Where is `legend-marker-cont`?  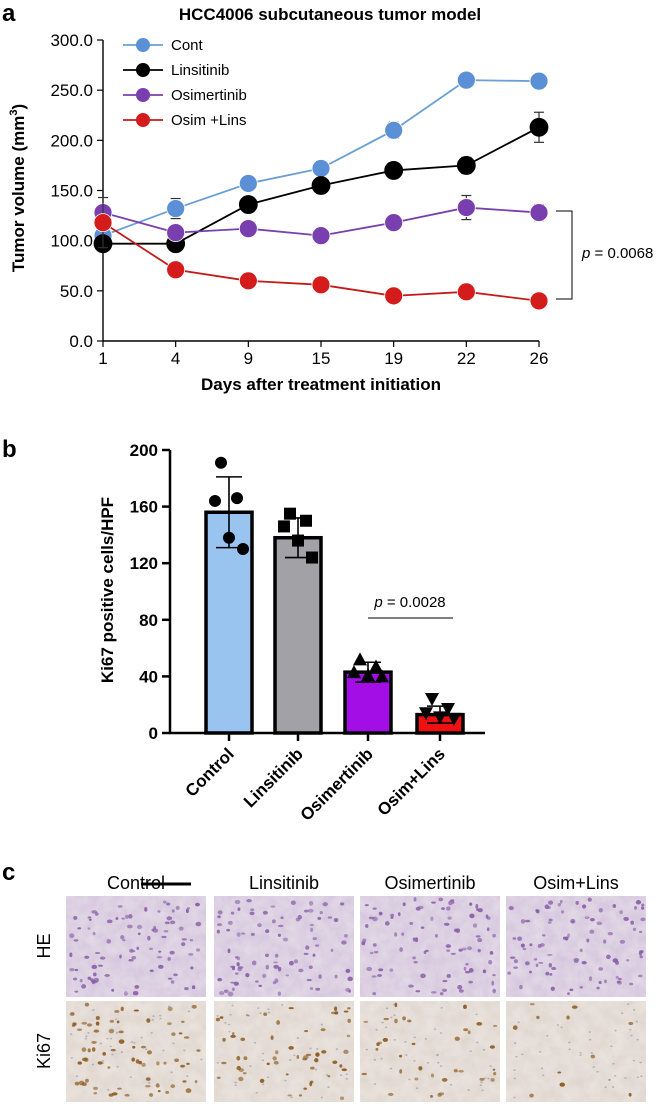 legend-marker-cont is located at coordinates (143, 45).